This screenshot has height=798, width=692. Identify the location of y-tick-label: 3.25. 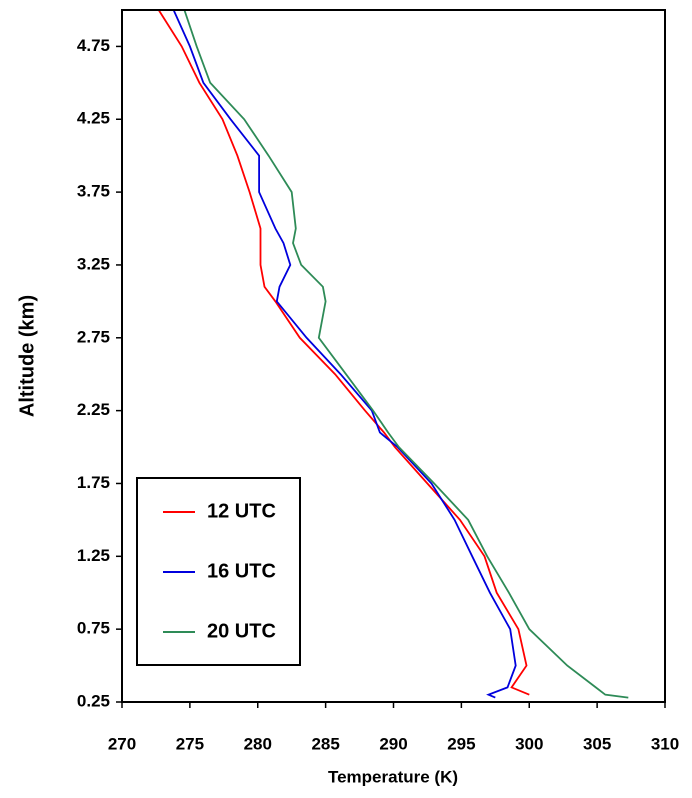
(93, 263).